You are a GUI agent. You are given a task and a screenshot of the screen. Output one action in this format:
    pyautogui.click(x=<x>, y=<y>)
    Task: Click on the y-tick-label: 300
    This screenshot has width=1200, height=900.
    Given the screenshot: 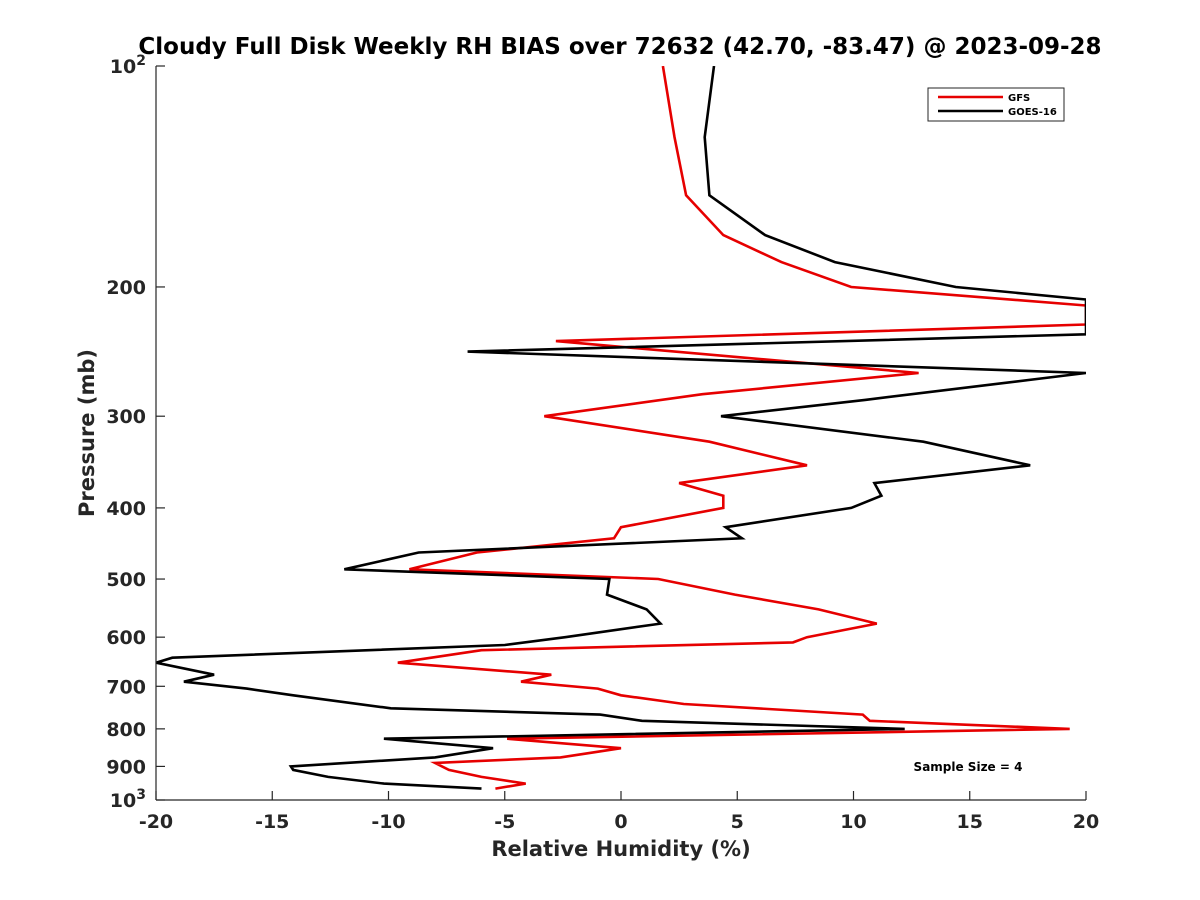 What is the action you would take?
    pyautogui.click(x=126, y=417)
    